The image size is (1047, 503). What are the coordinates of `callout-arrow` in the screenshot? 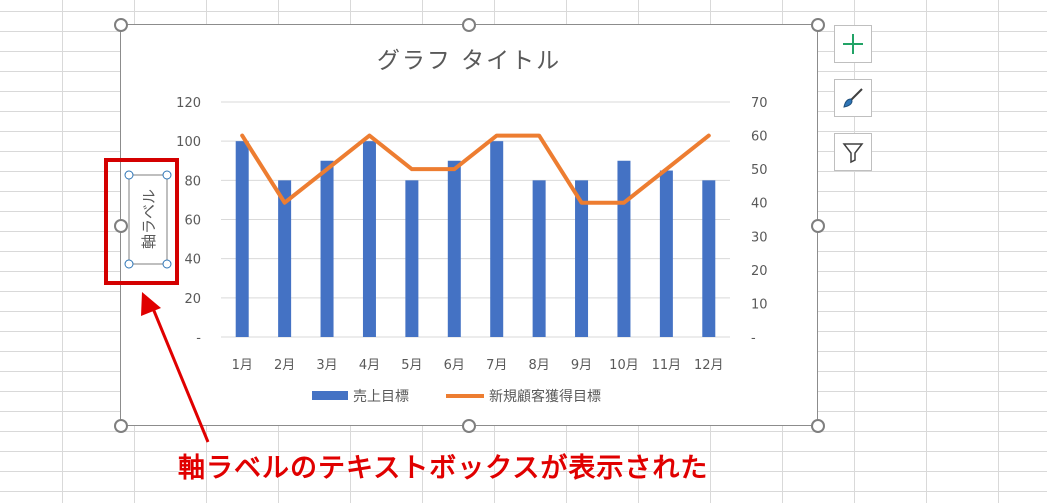 It's located at (175, 367).